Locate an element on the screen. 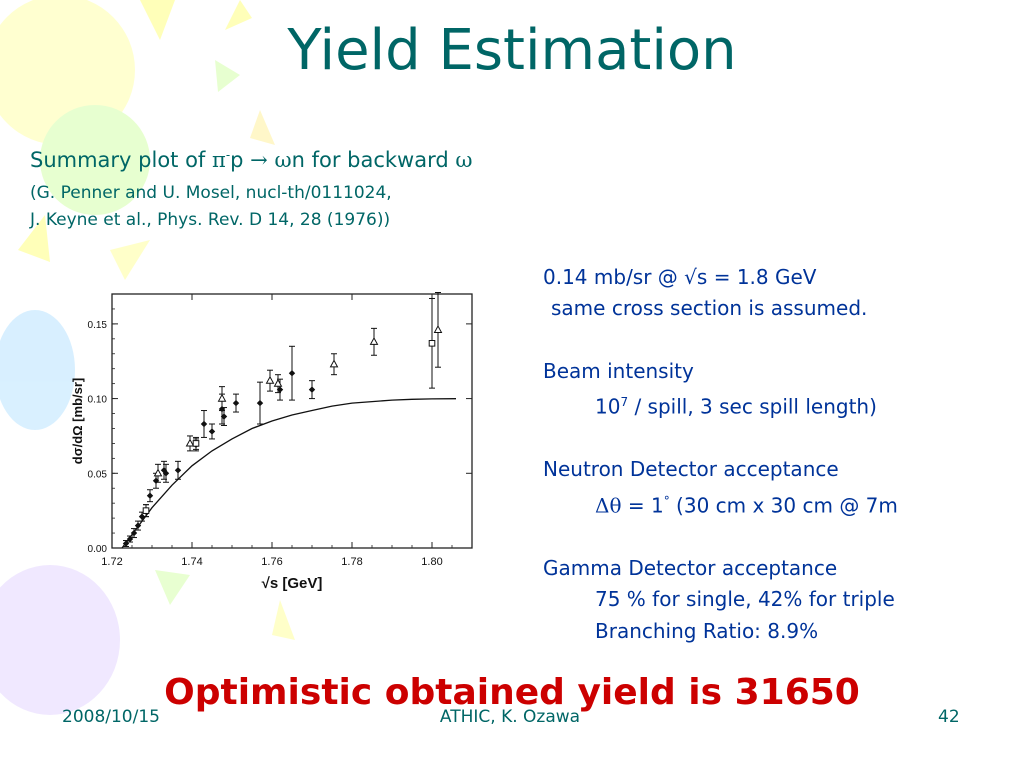  gamma-acceptance: 75 % for single, 42% for triple is located at coordinates (745, 599).